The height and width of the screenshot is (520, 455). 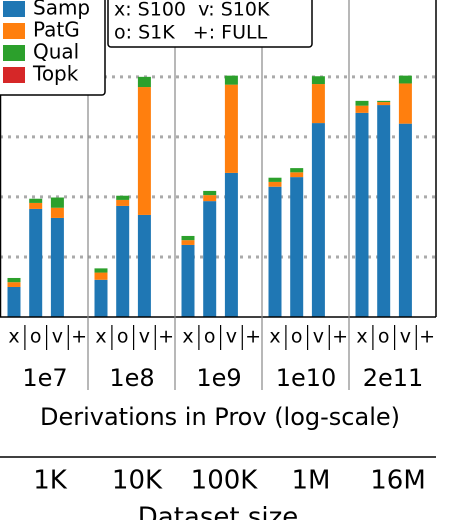 What do you see at coordinates (55, 74) in the screenshot?
I see `legend-label: Topk` at bounding box center [55, 74].